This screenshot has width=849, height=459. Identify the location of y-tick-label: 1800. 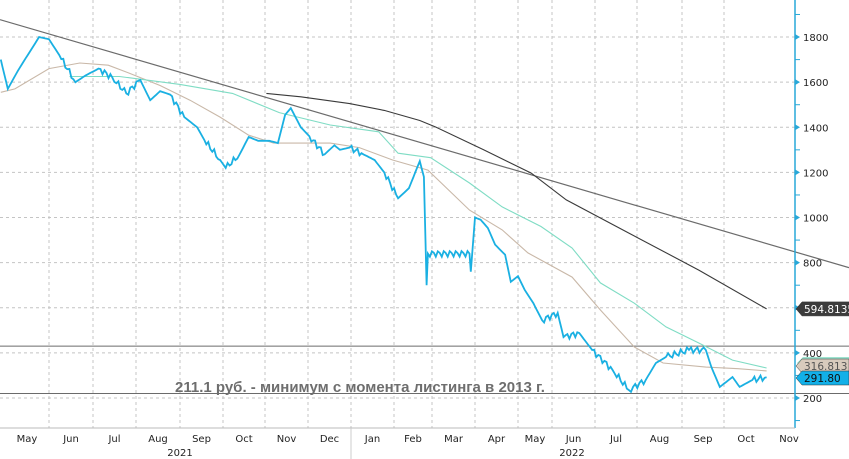
(815, 38).